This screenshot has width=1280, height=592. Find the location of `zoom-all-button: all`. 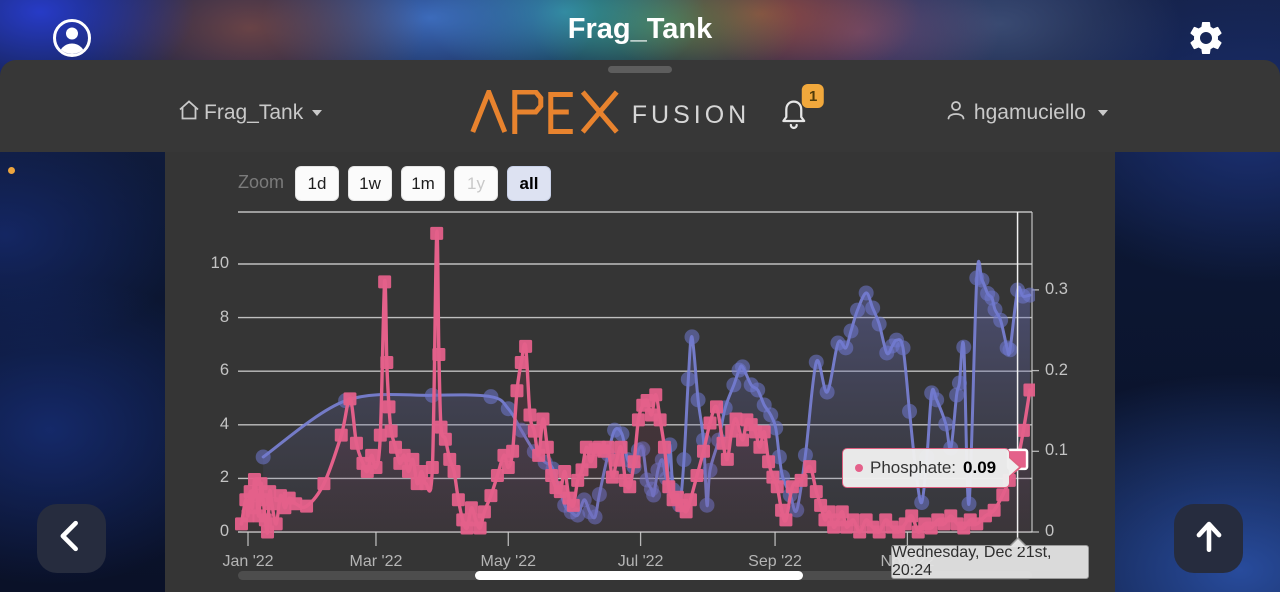

zoom-all-button: all is located at coordinates (529, 183).